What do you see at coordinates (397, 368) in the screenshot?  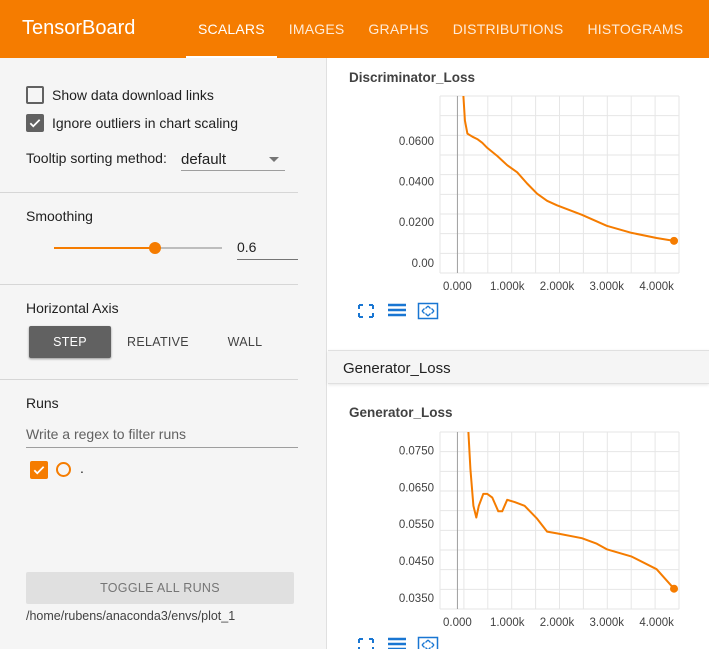 I see `group-header-title: Generator_Loss` at bounding box center [397, 368].